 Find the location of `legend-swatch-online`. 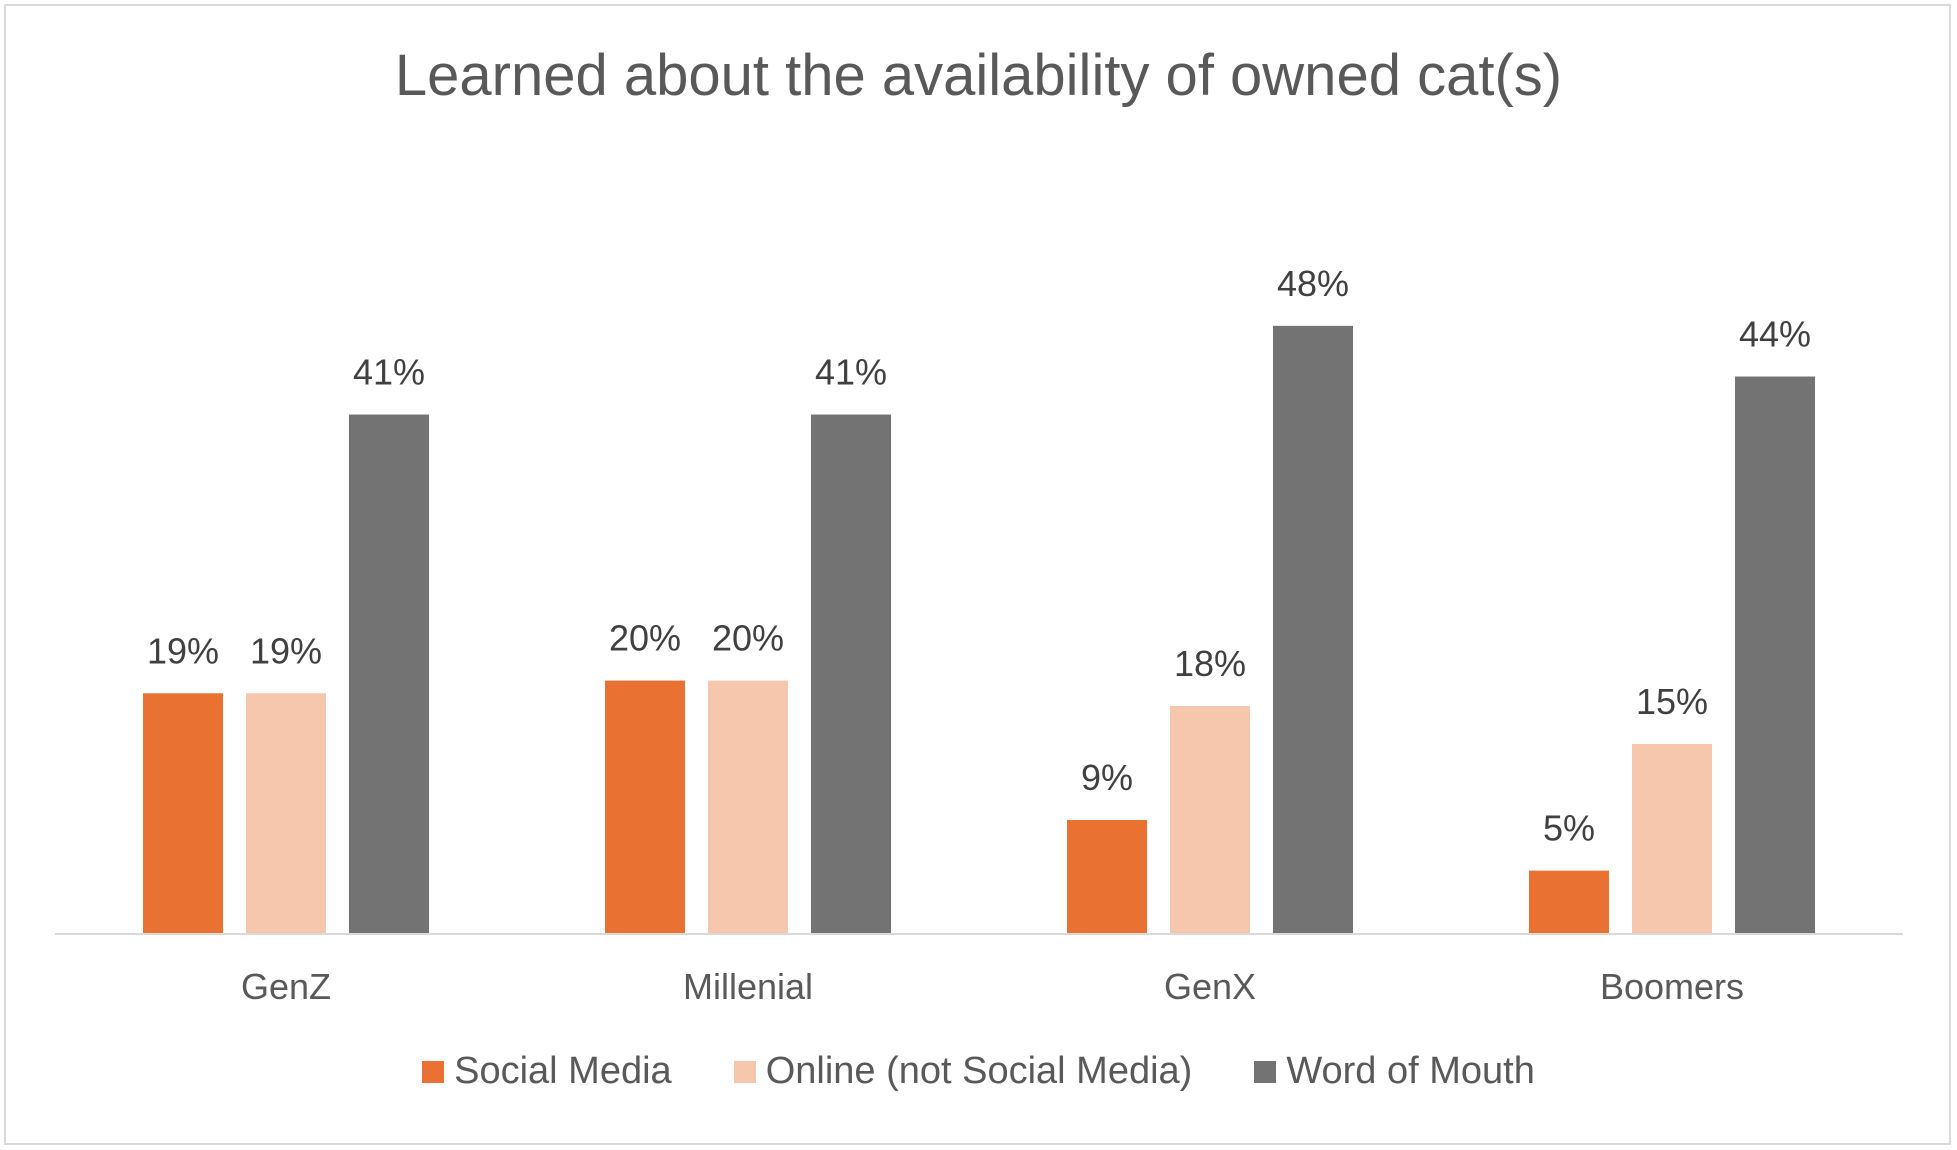

legend-swatch-online is located at coordinates (744, 1071).